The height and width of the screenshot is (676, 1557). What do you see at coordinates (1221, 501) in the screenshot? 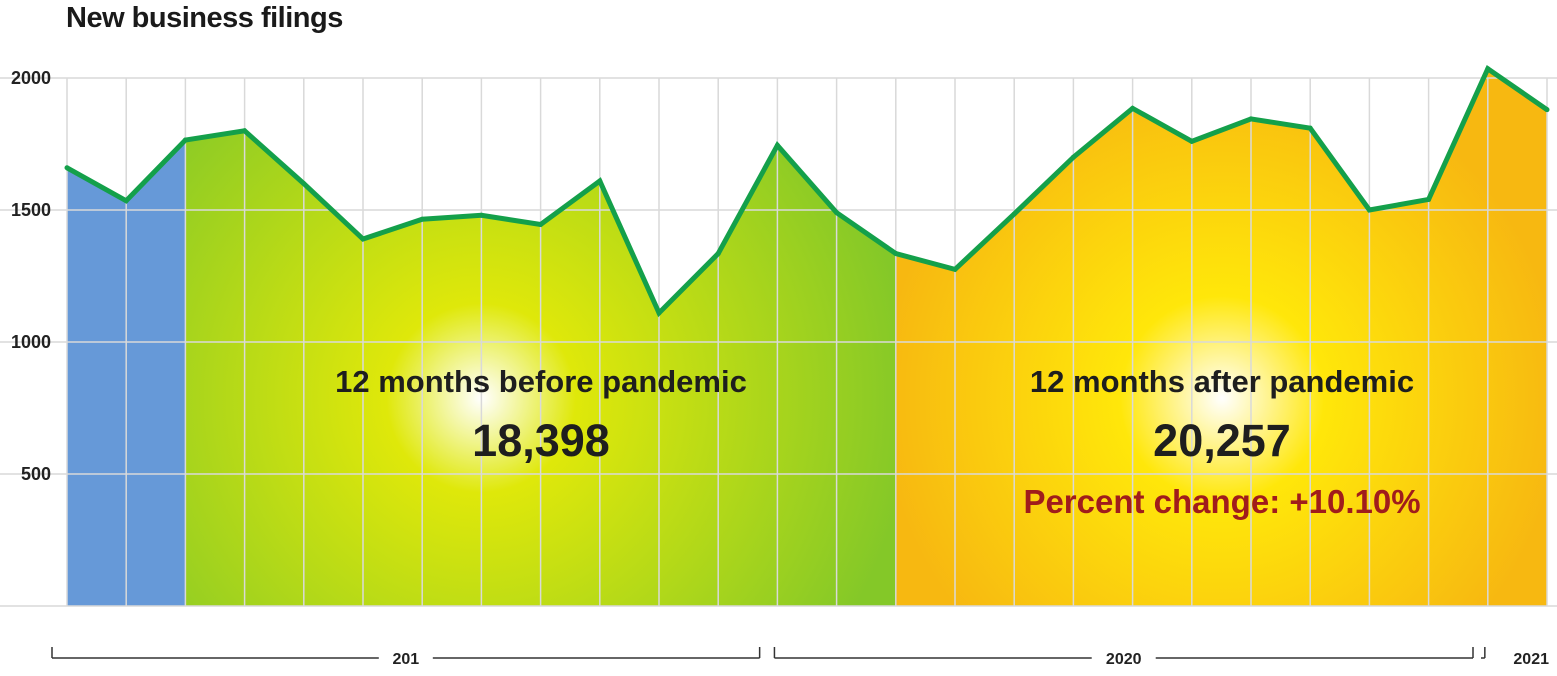
I see `percent-change-label: Percent change: +10.10%` at bounding box center [1221, 501].